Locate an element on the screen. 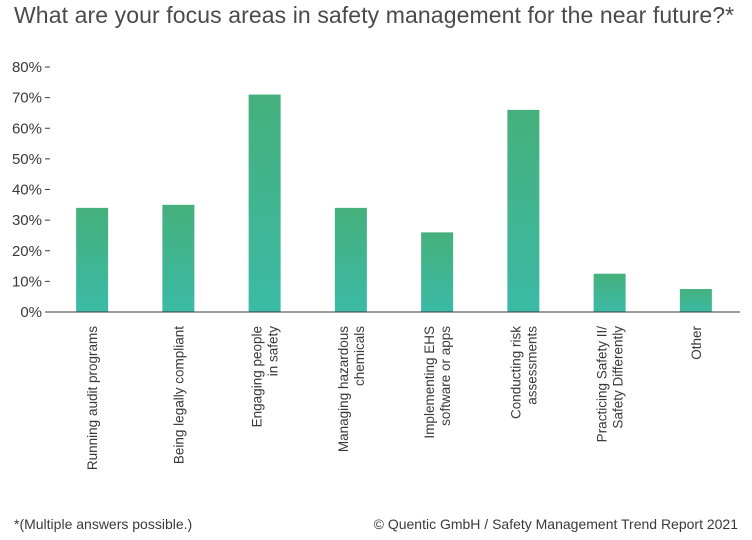  x-category-label: Other is located at coordinates (696, 342).